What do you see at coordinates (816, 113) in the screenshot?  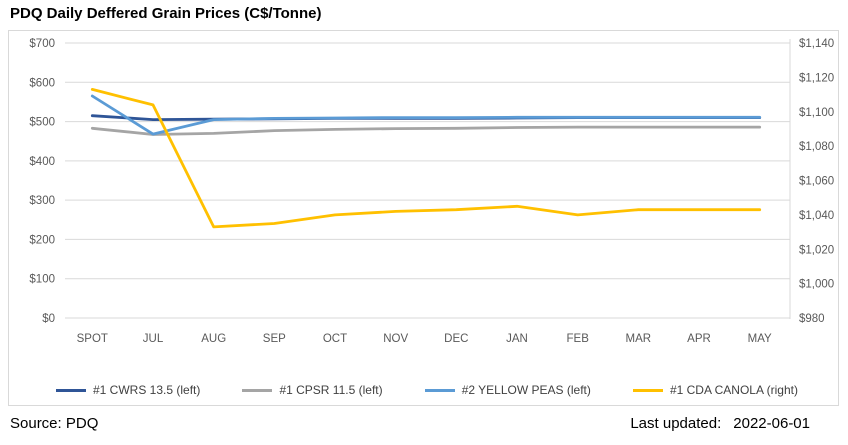 I see `right-axis-tick: $1,100` at bounding box center [816, 113].